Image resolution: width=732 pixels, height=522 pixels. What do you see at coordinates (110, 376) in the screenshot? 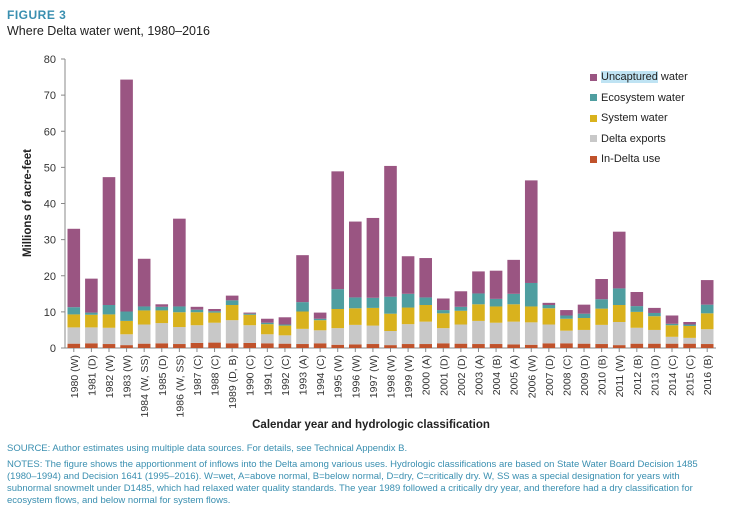
I see `x-tick-label: 1982 (W)` at bounding box center [110, 376].